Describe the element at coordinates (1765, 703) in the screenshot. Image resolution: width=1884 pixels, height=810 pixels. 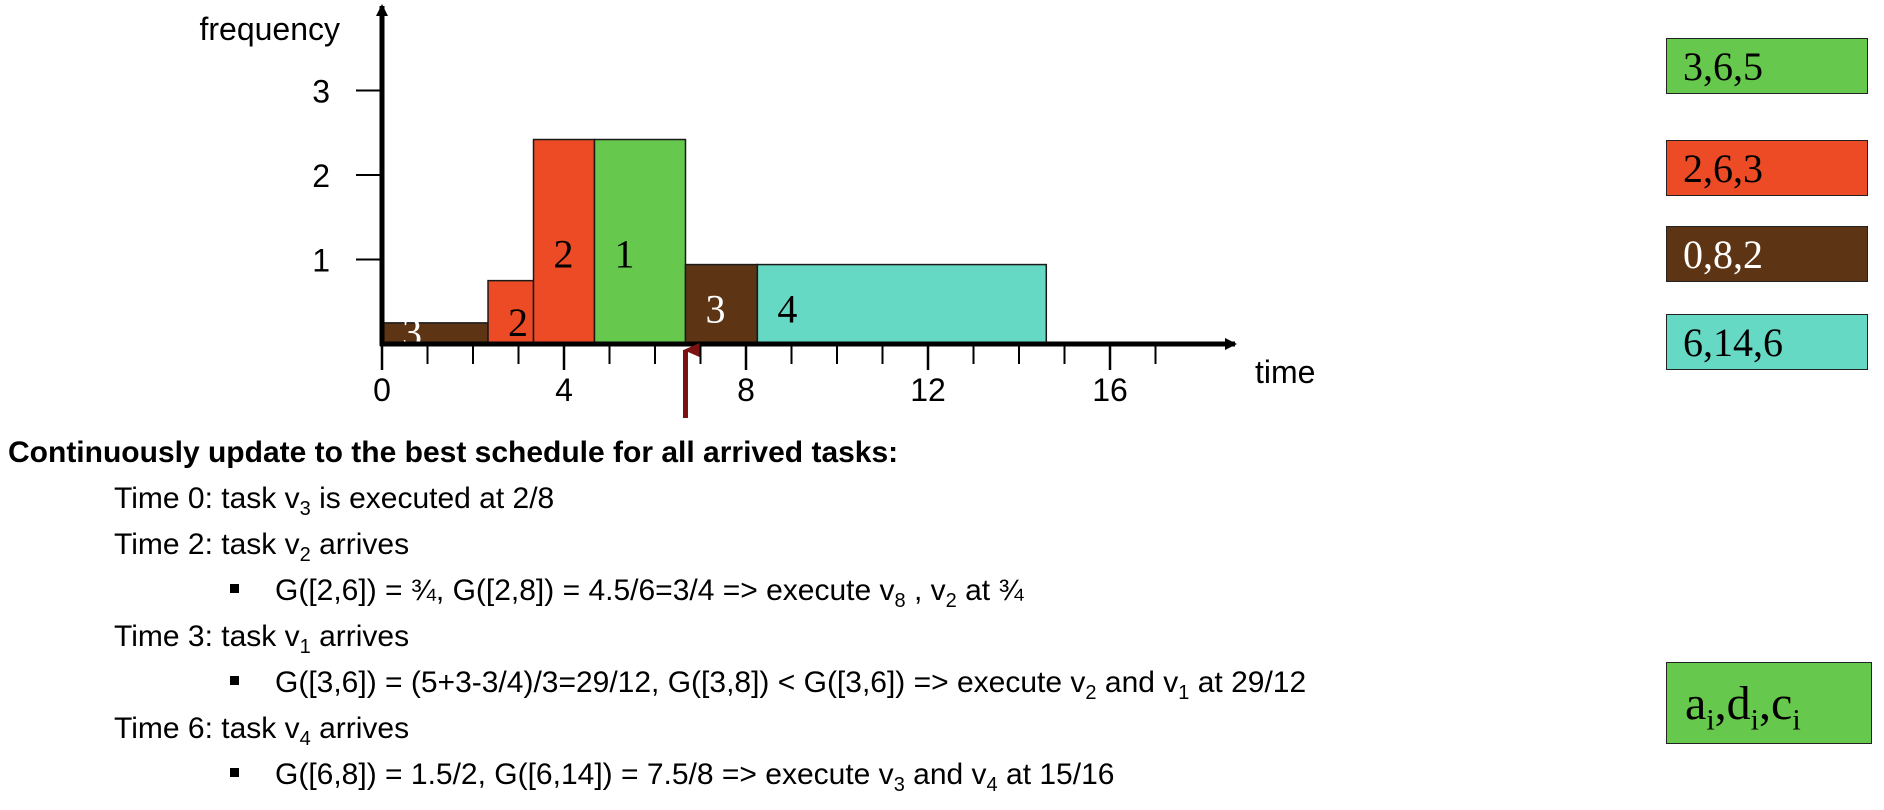
I see `key-sep-2: ,` at that location.